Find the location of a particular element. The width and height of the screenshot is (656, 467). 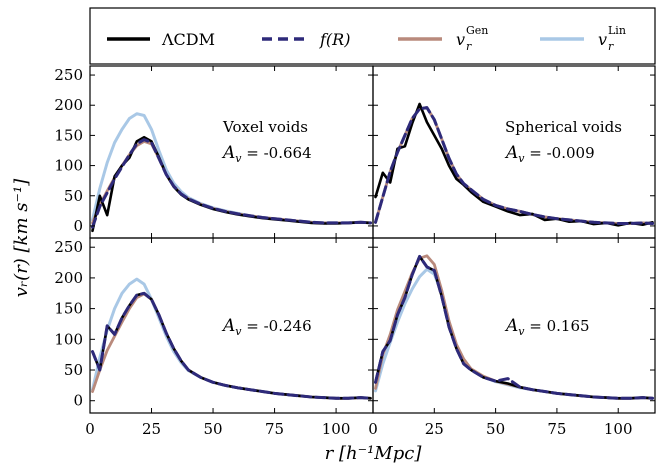

legend-frame is located at coordinates (372, 36).